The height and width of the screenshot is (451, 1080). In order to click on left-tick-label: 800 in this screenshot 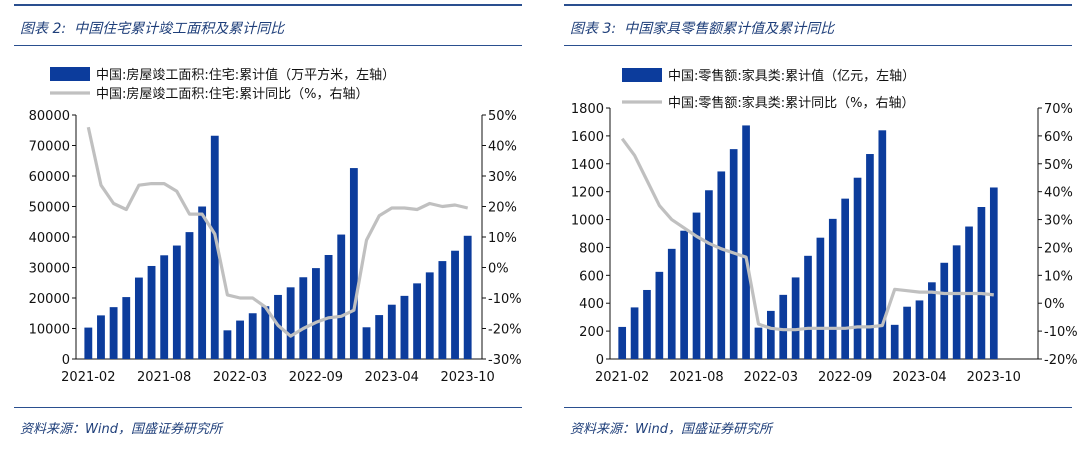, I will do `click(591, 248)`.